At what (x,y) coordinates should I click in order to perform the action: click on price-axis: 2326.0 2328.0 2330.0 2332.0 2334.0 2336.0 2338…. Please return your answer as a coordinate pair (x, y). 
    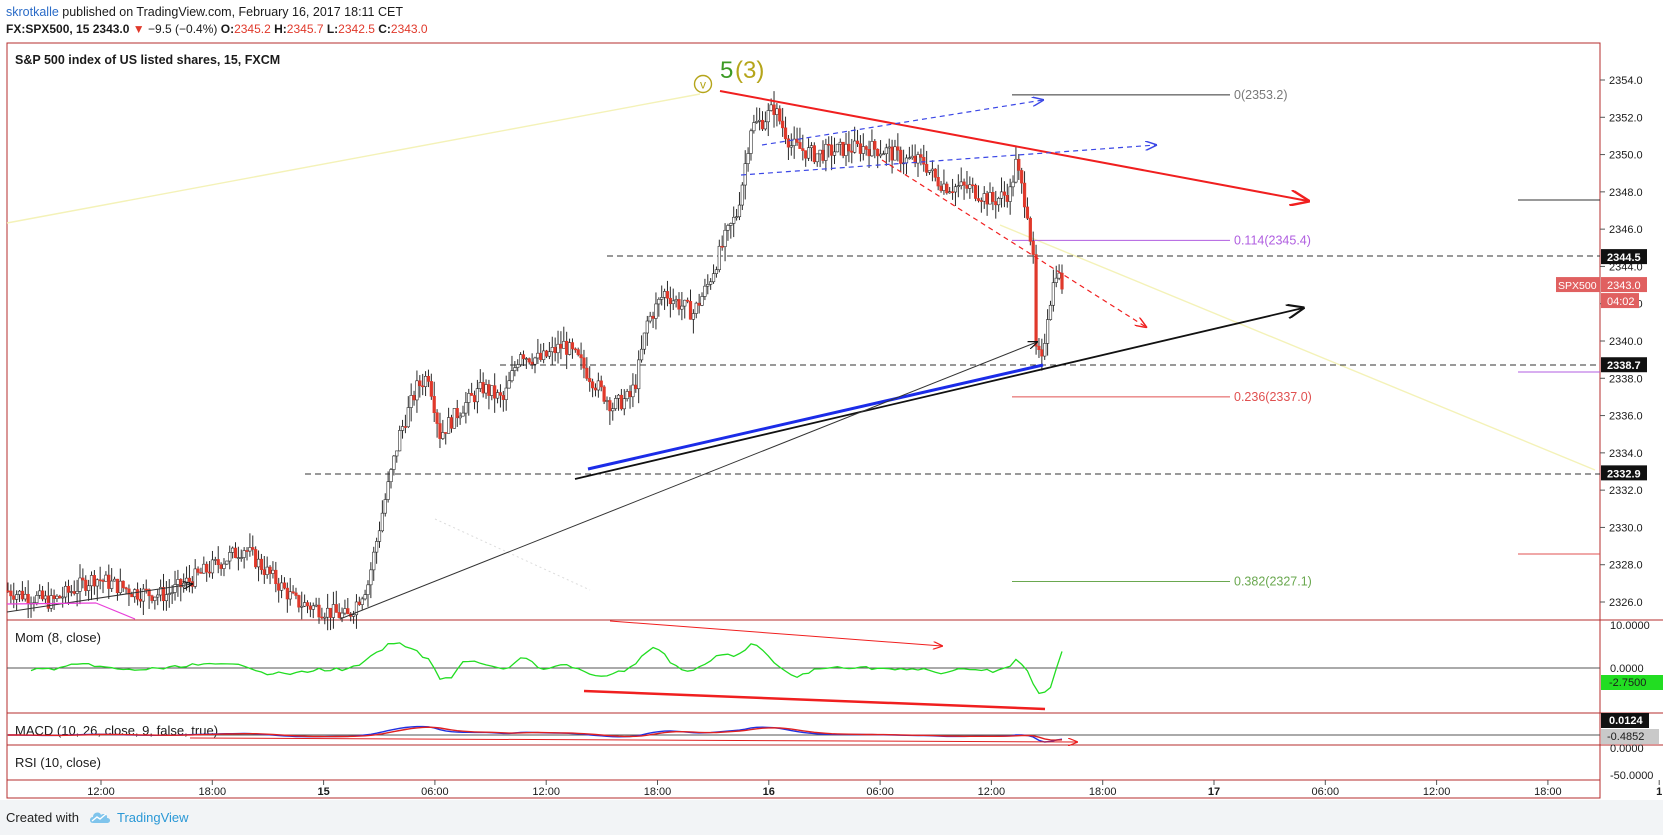
    Looking at the image, I should click on (1621, 342).